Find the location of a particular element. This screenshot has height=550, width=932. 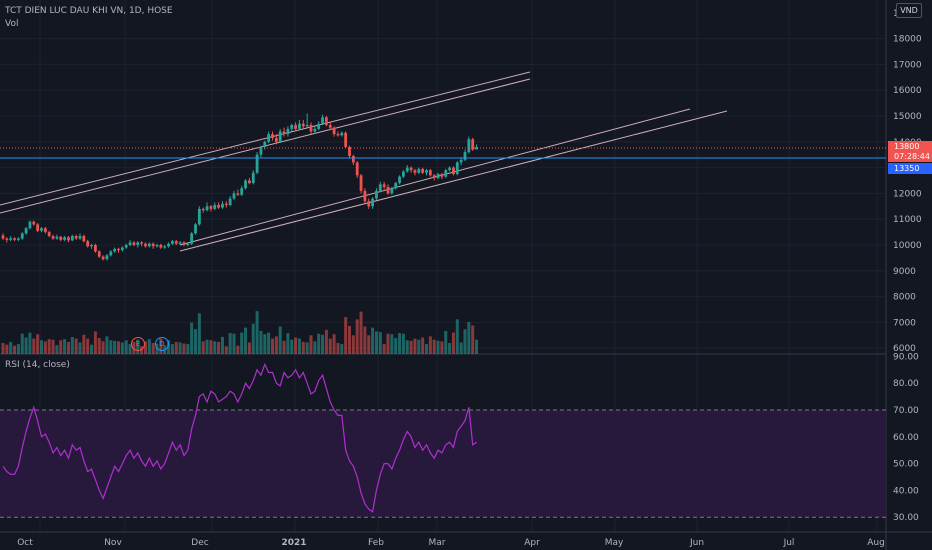

price-tick-label: 17000 is located at coordinates (907, 65).